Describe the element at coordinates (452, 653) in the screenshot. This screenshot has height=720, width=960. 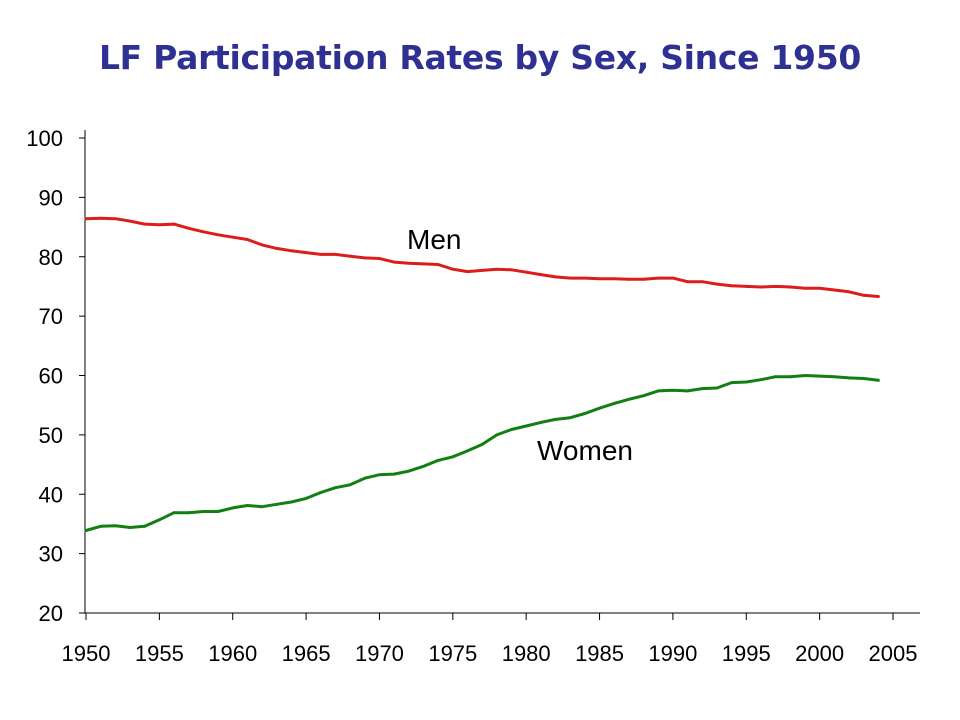
I see `x-tick-label: 1975` at that location.